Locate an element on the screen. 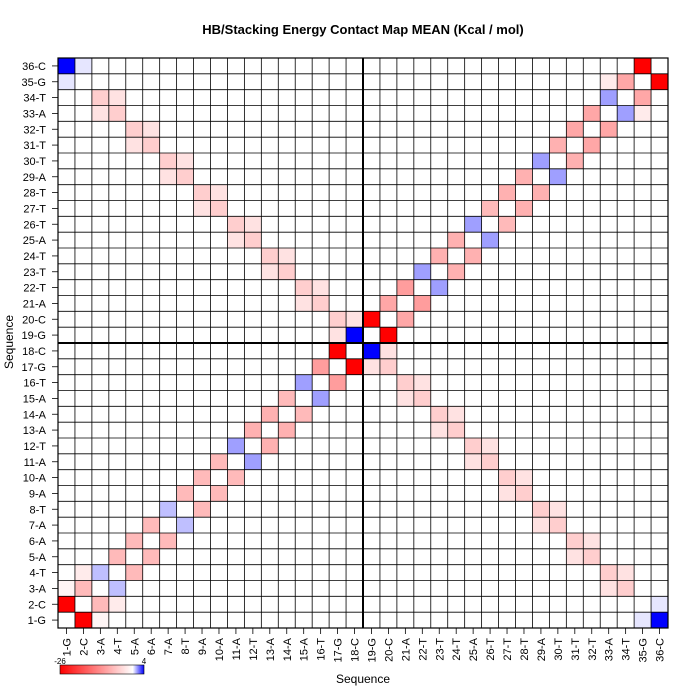  x-tick-label: 36-C is located at coordinates (661, 650).